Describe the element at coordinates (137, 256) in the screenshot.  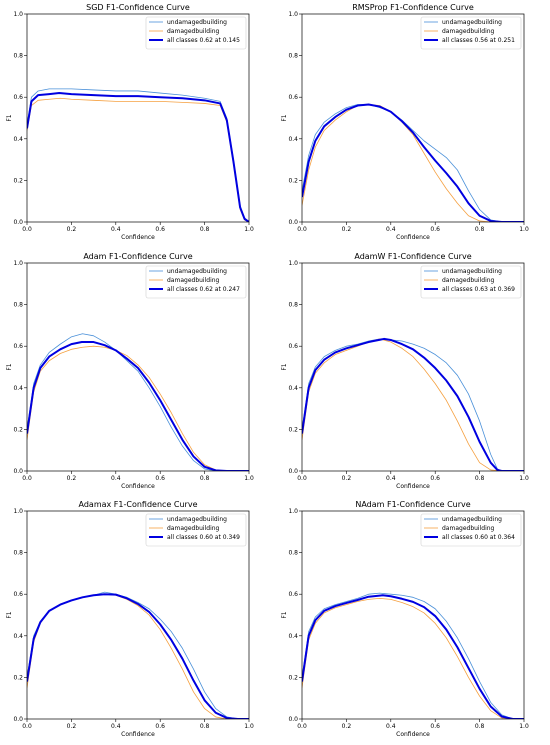
I see `chart-title: Adam F1-Confidence Curve` at that location.